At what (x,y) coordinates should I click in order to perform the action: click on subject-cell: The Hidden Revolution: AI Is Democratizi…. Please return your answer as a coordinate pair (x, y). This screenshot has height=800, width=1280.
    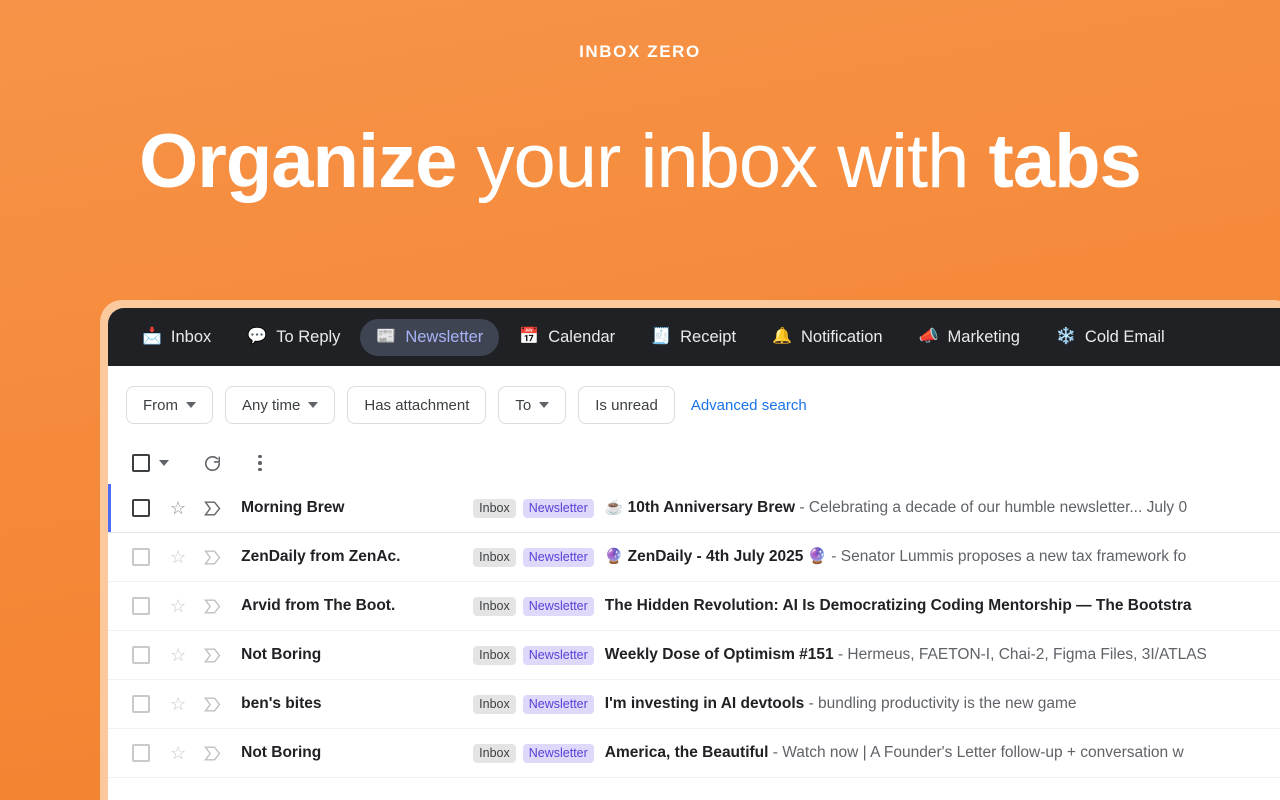
    Looking at the image, I should click on (942, 606).